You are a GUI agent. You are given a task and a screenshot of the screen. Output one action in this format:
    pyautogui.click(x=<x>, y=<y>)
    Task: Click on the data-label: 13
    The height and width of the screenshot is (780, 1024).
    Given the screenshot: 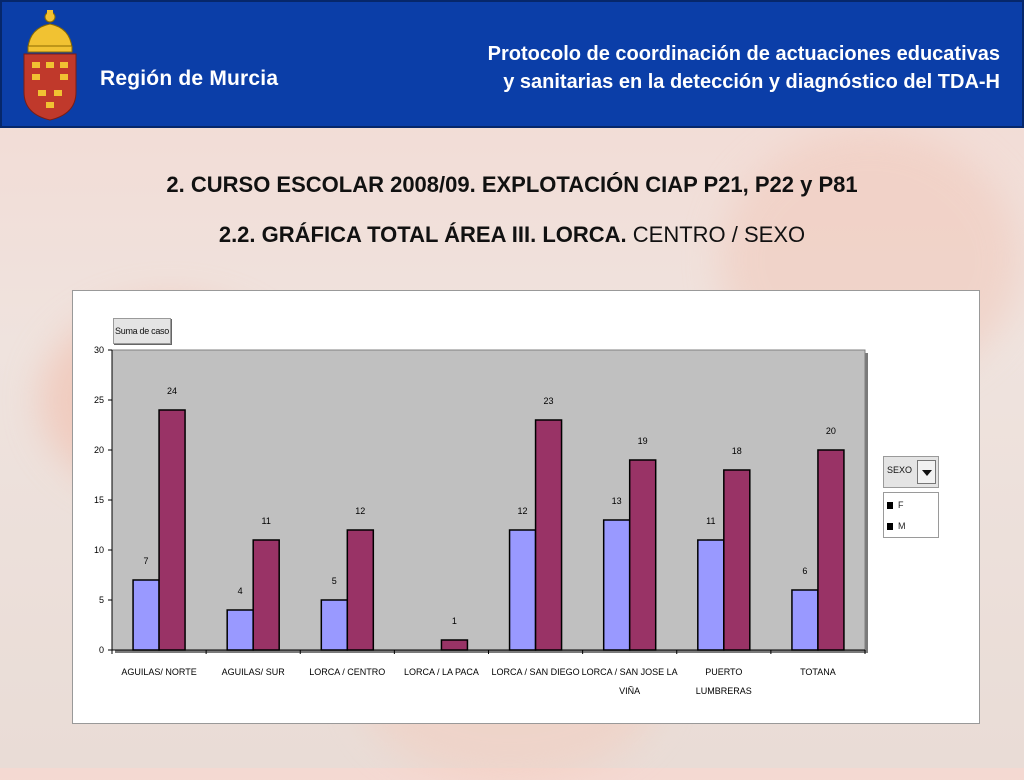 What is the action you would take?
    pyautogui.click(x=617, y=501)
    